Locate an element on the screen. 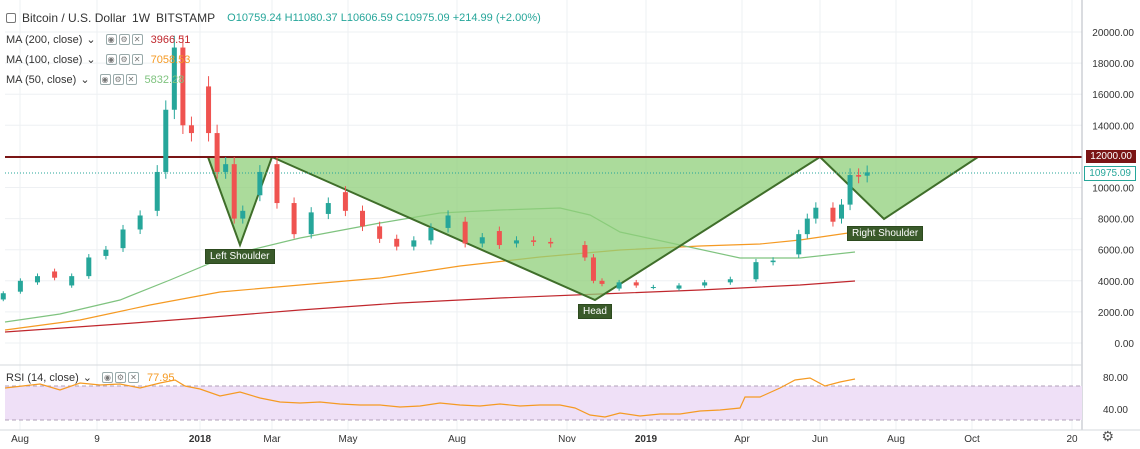 The height and width of the screenshot is (449, 1140). open-value: O10759.24 is located at coordinates (254, 18).